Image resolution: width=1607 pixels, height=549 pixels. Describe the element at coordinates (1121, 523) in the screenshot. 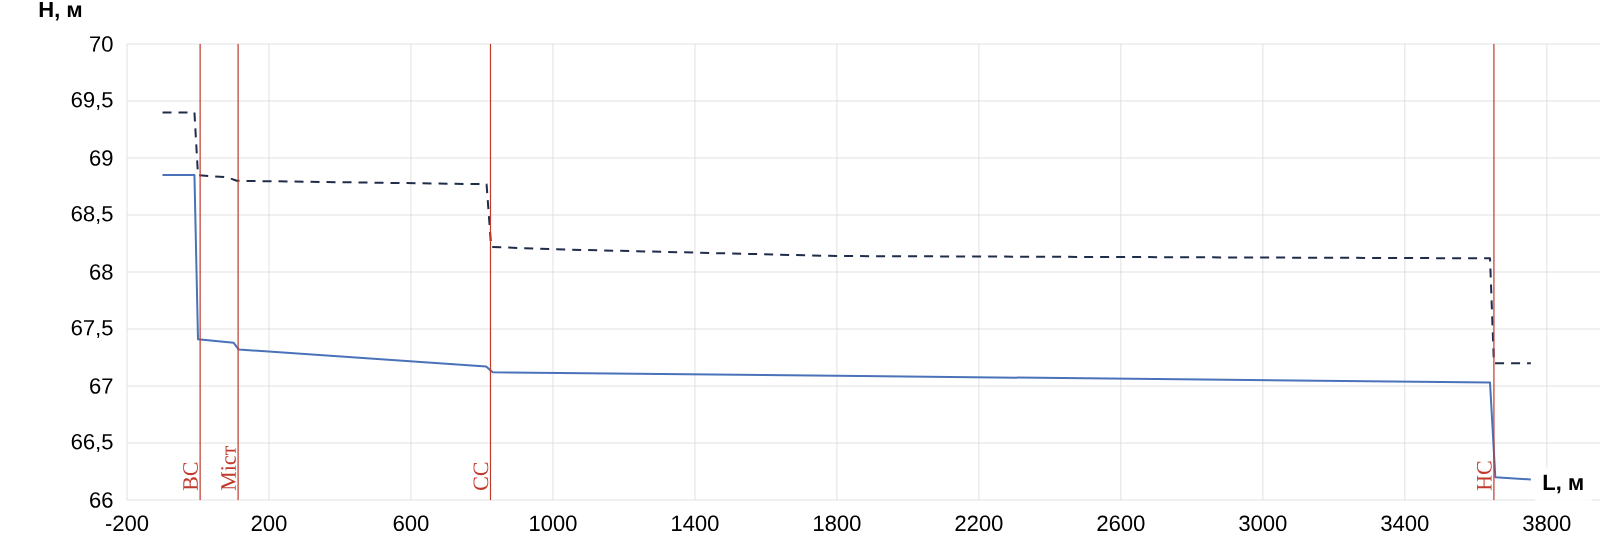

I see `x-tick-label: 2600` at that location.